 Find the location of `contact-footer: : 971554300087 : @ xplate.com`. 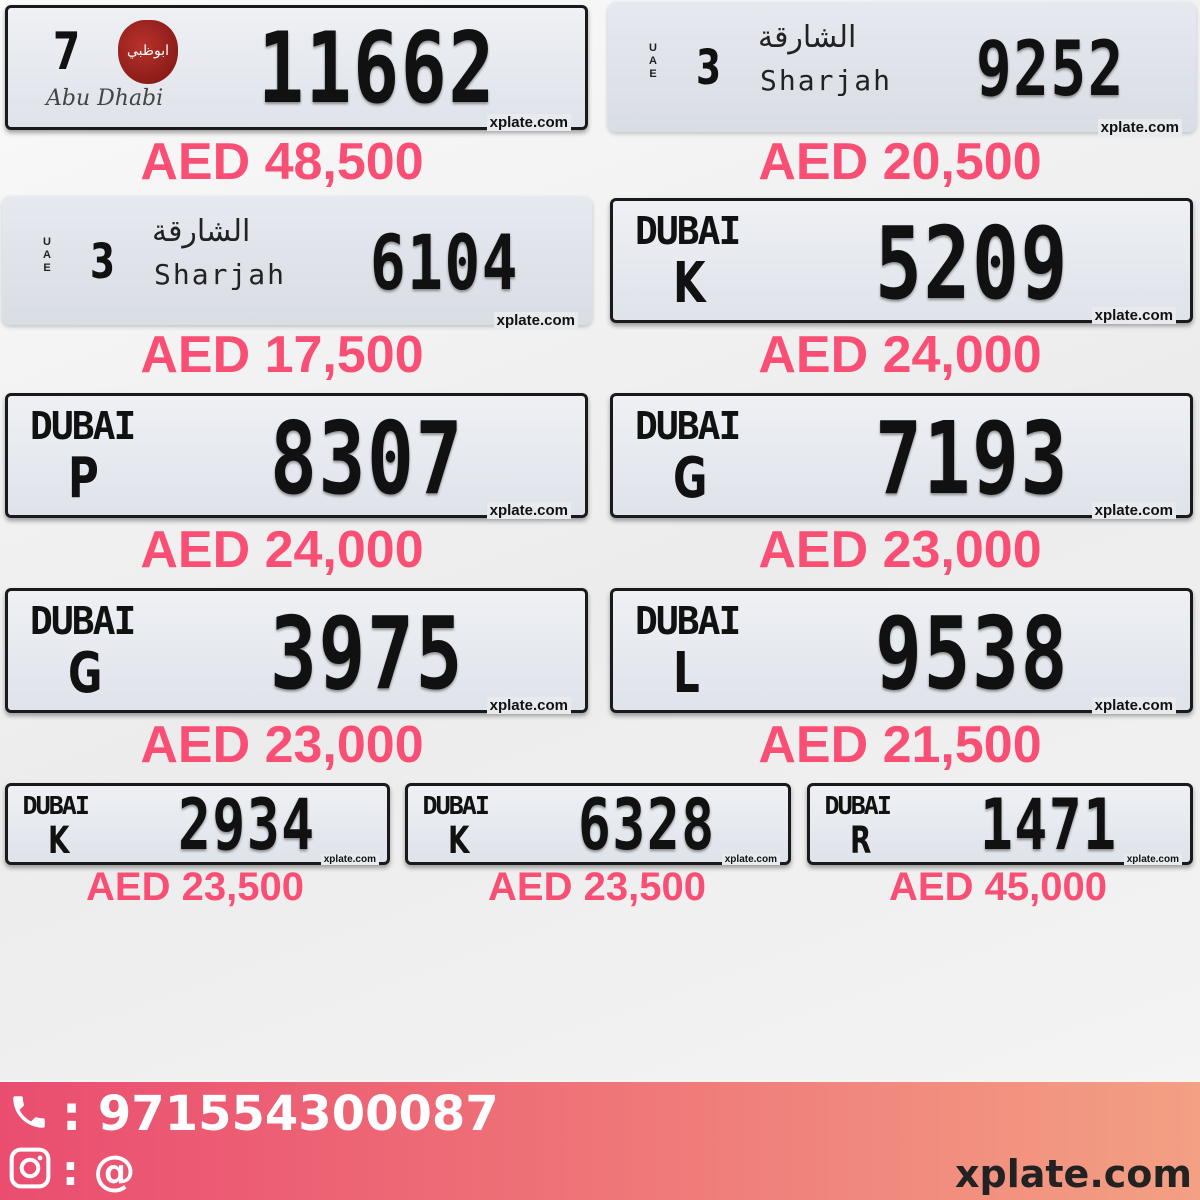

contact-footer: : 971554300087 : @ xplate.com is located at coordinates (600, 1140).